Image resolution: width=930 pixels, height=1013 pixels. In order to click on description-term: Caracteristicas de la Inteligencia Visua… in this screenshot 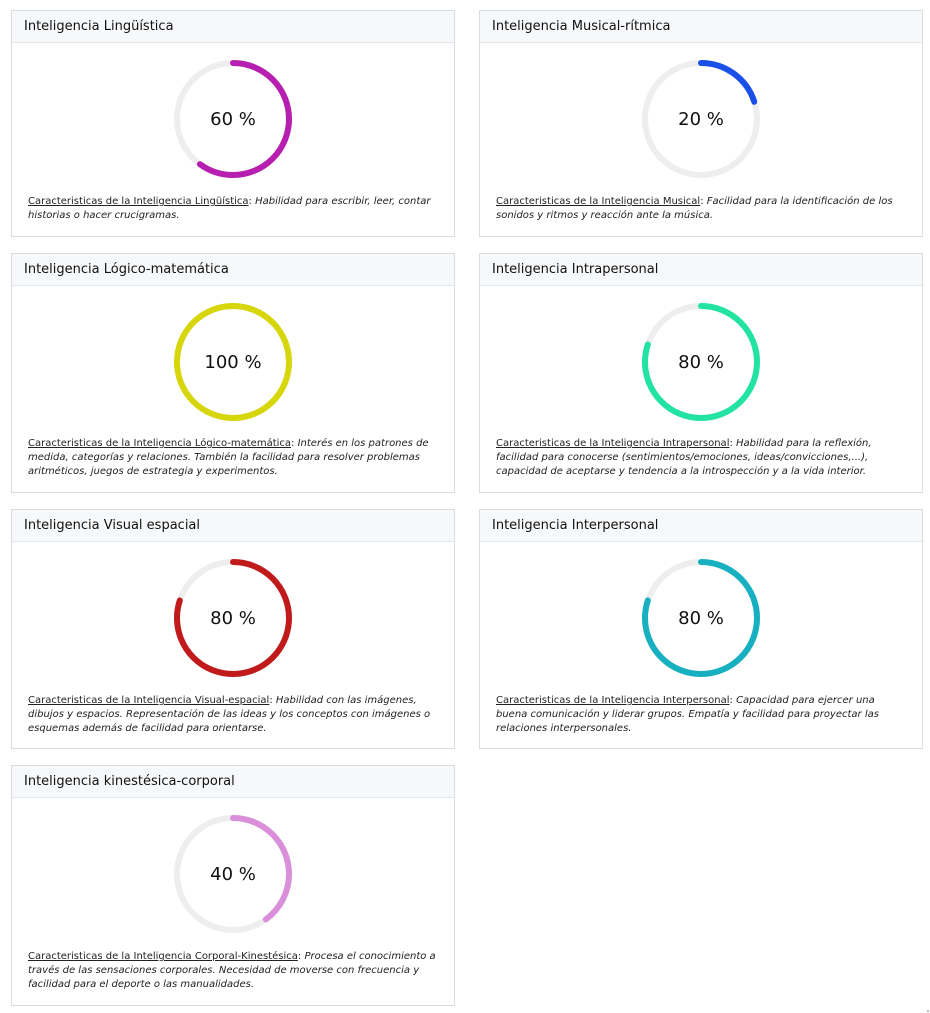, I will do `click(149, 700)`.